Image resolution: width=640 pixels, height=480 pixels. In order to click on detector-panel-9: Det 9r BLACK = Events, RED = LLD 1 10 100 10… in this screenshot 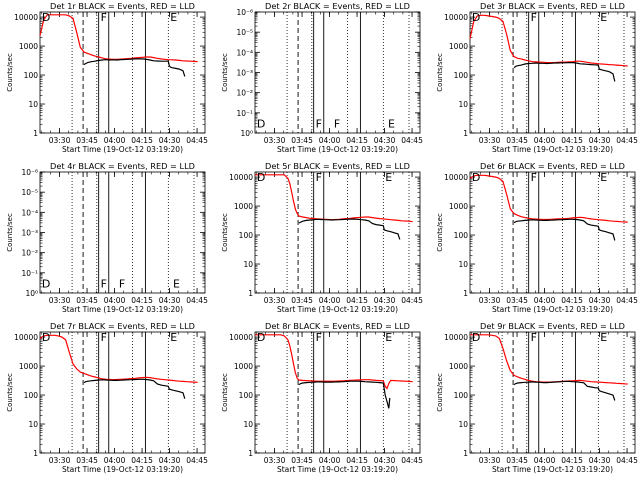, I will do `click(537, 397)`.